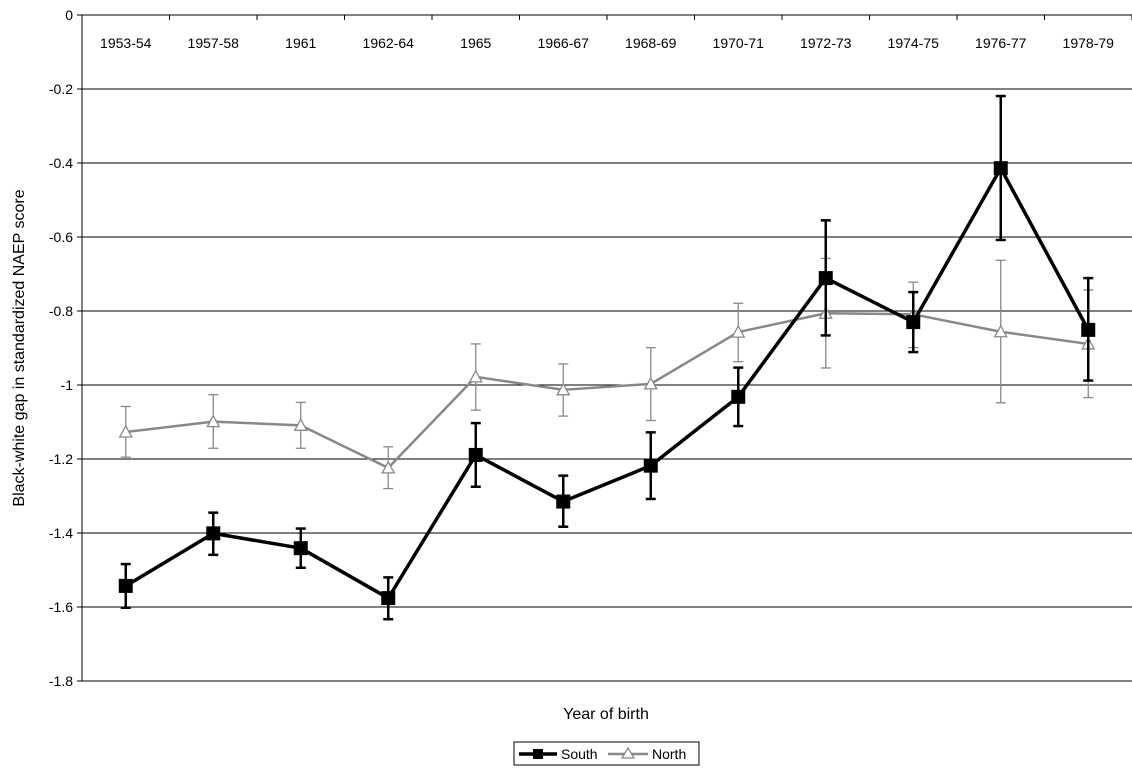  I want to click on legend: South North, so click(606, 753).